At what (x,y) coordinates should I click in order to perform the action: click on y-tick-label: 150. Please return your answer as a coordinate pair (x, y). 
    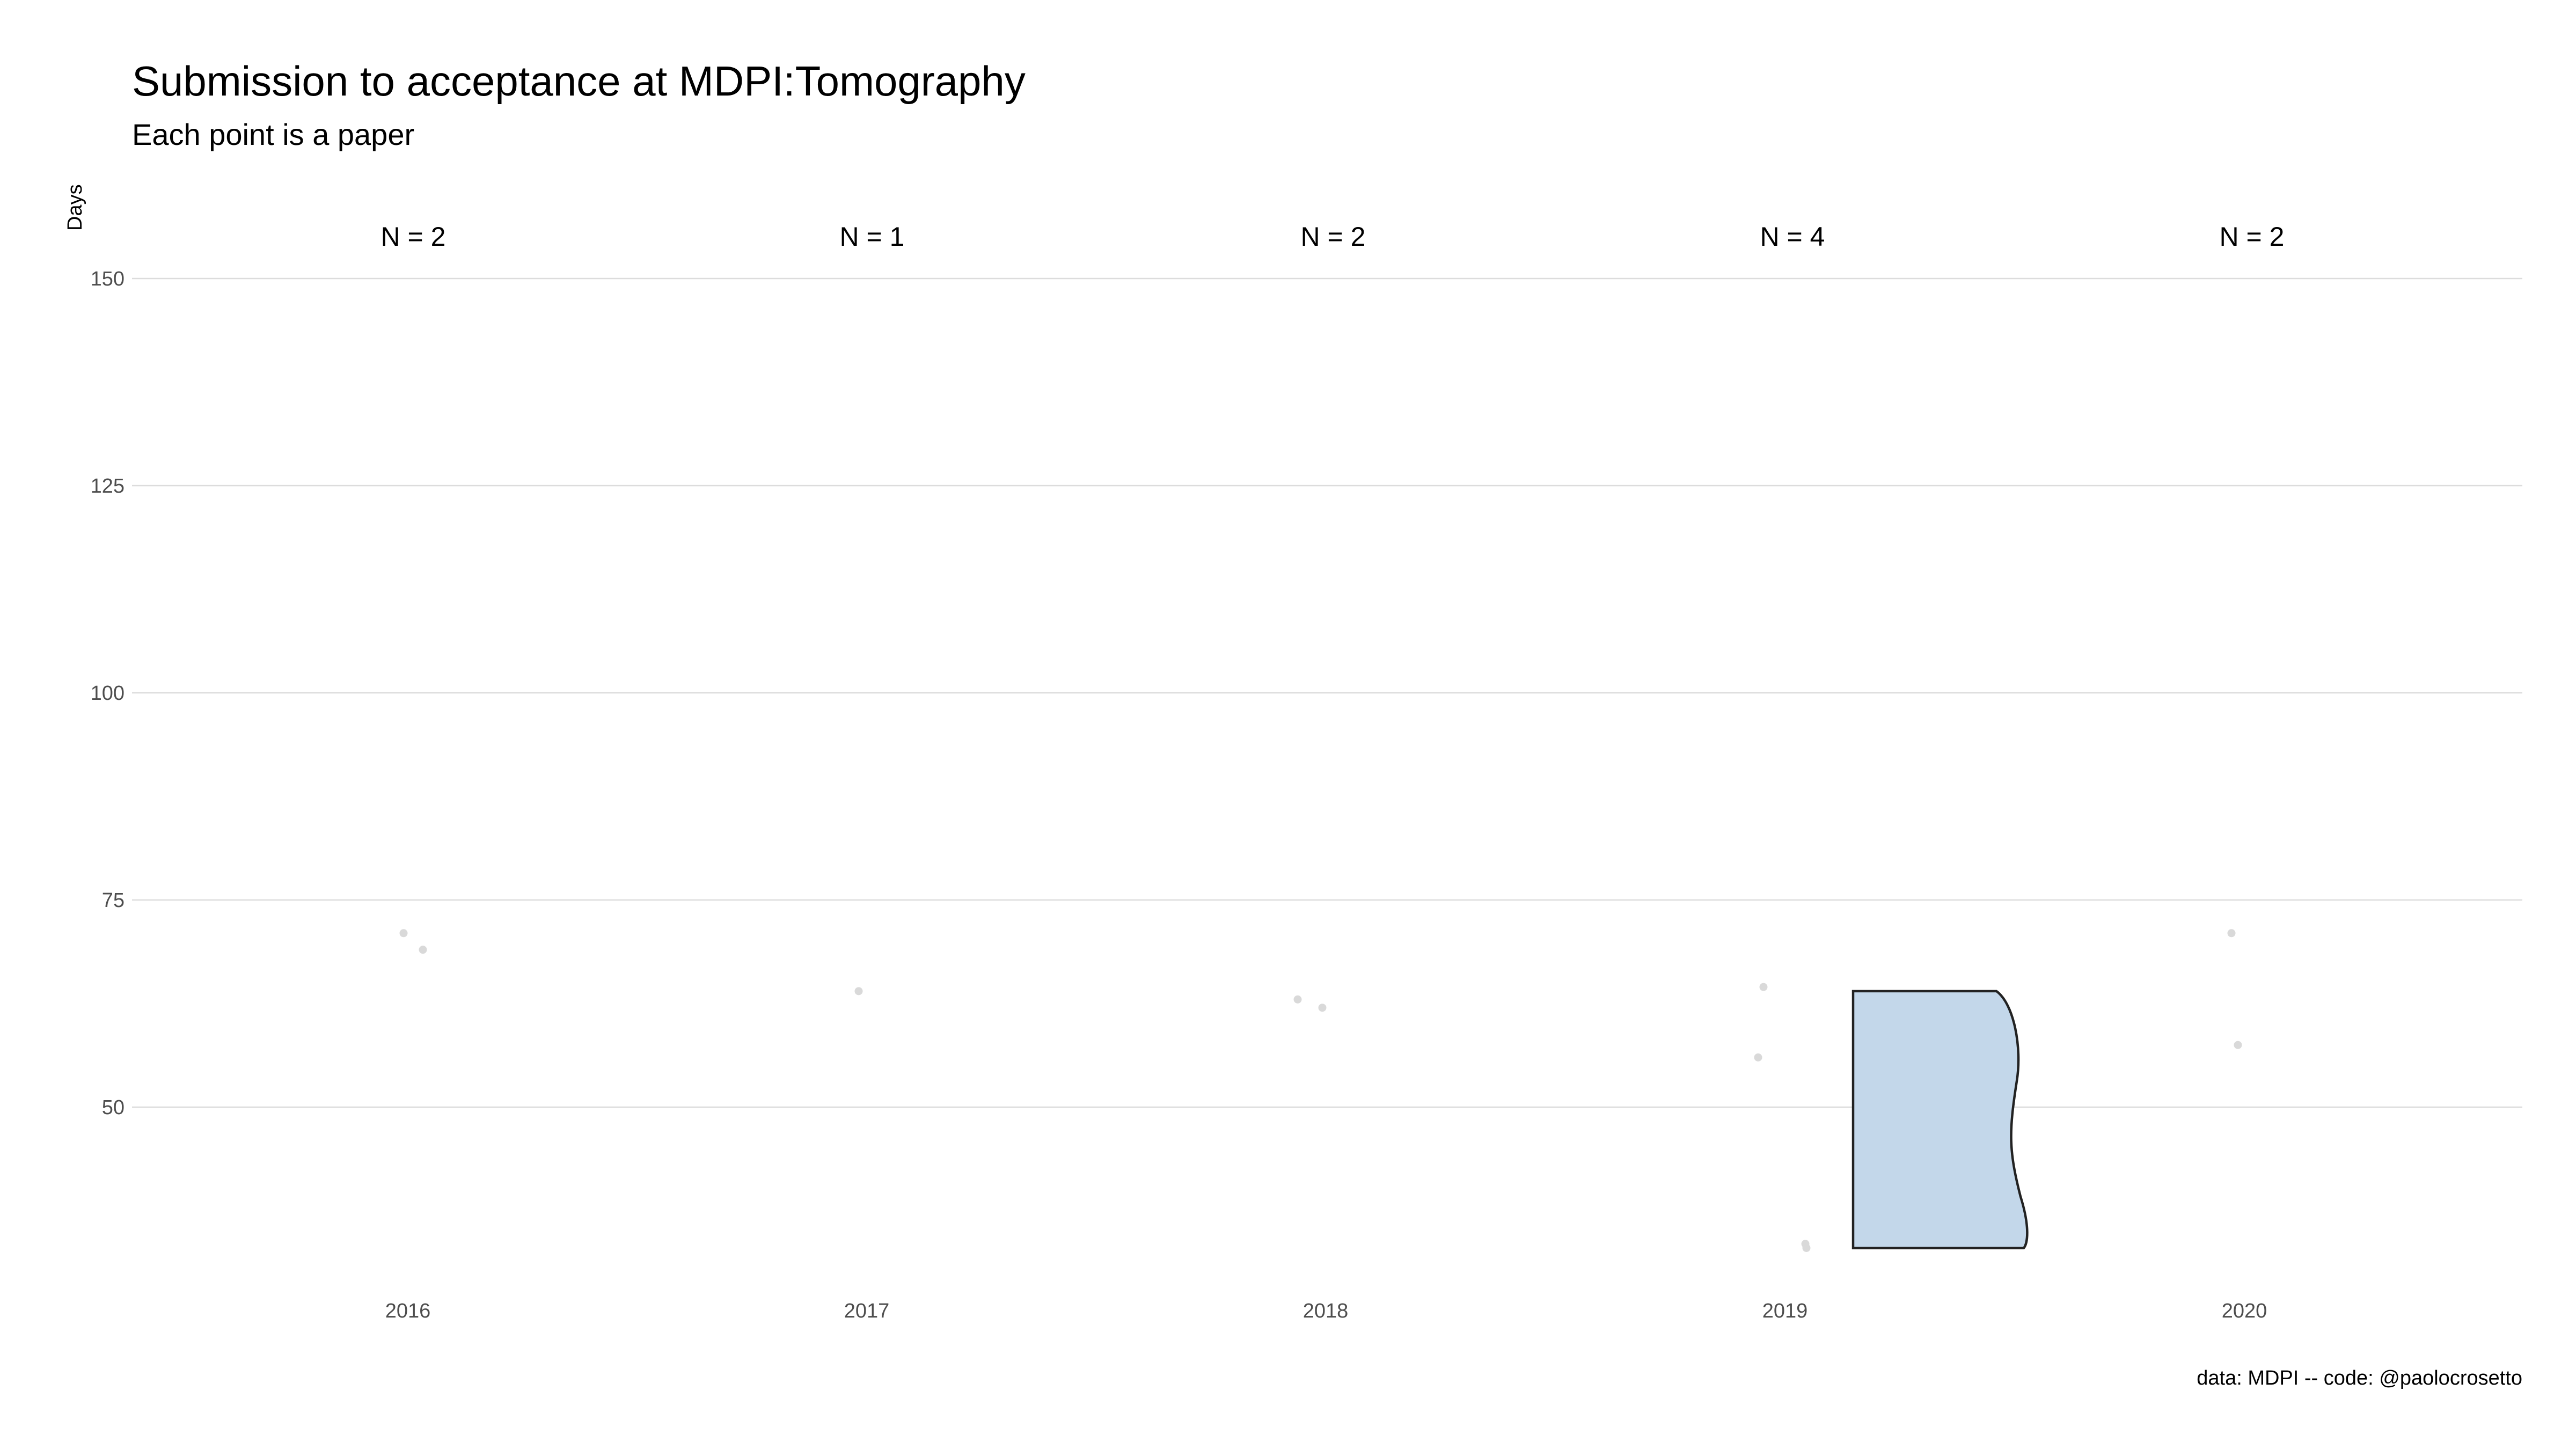
    Looking at the image, I should click on (108, 279).